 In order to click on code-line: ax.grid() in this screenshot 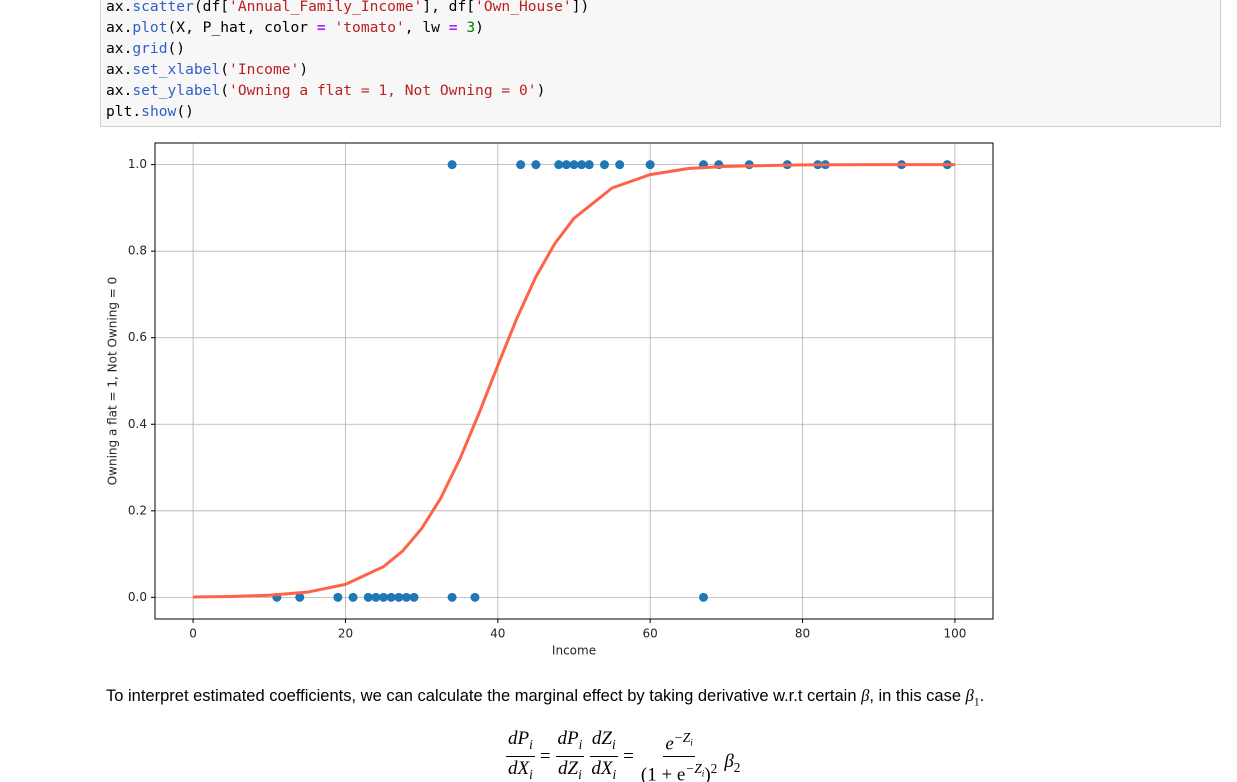, I will do `click(146, 48)`.